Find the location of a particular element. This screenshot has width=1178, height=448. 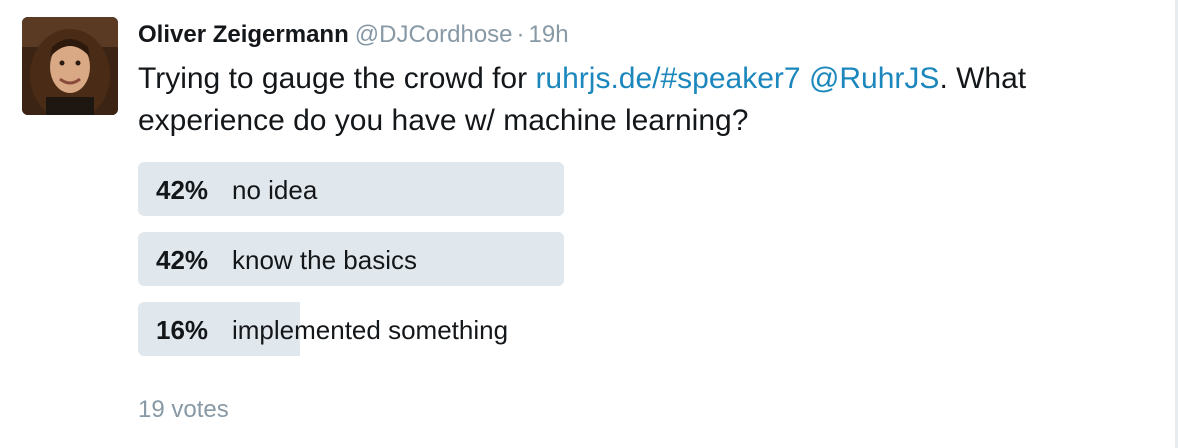

speaker-link: ruhrjs.de/#speaker7 is located at coordinates (668, 78).